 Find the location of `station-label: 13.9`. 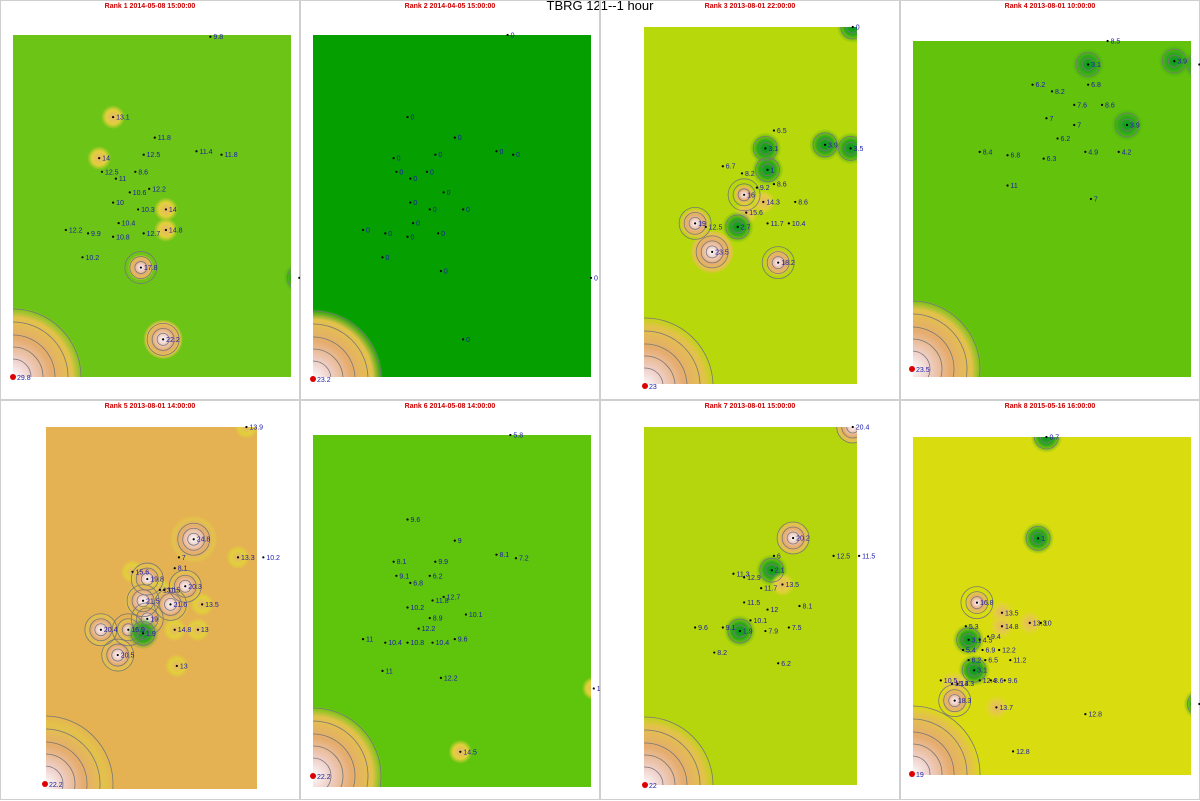

station-label: 13.9 is located at coordinates (256, 428).